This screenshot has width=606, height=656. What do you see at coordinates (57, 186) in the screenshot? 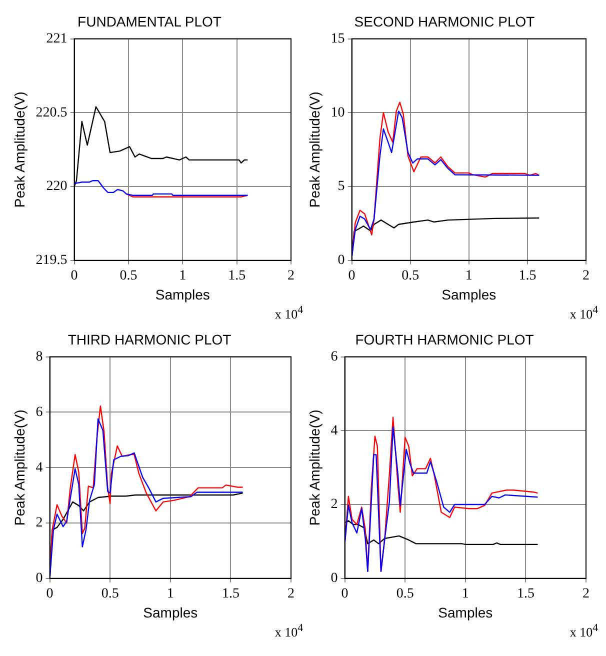
I see `y-tick-label: 220` at bounding box center [57, 186].